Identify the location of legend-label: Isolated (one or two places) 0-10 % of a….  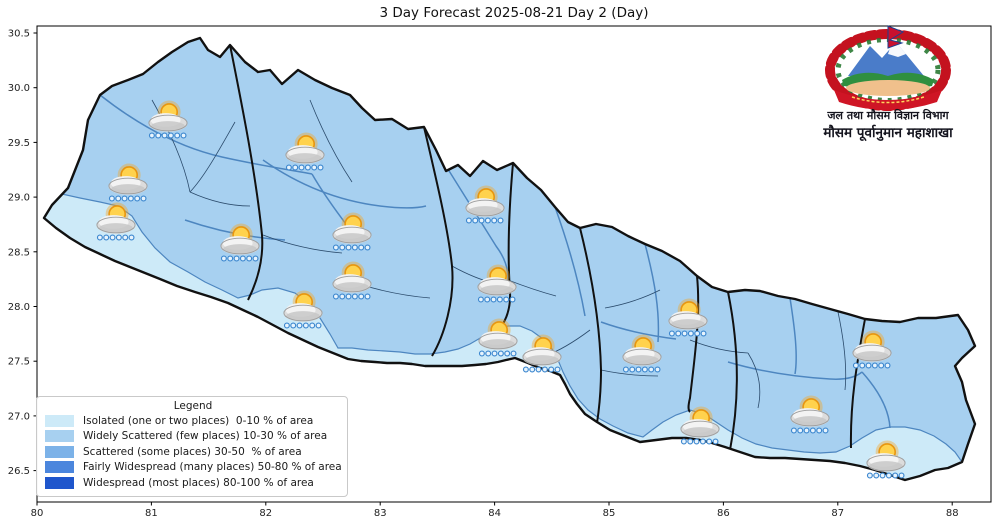
(198, 420).